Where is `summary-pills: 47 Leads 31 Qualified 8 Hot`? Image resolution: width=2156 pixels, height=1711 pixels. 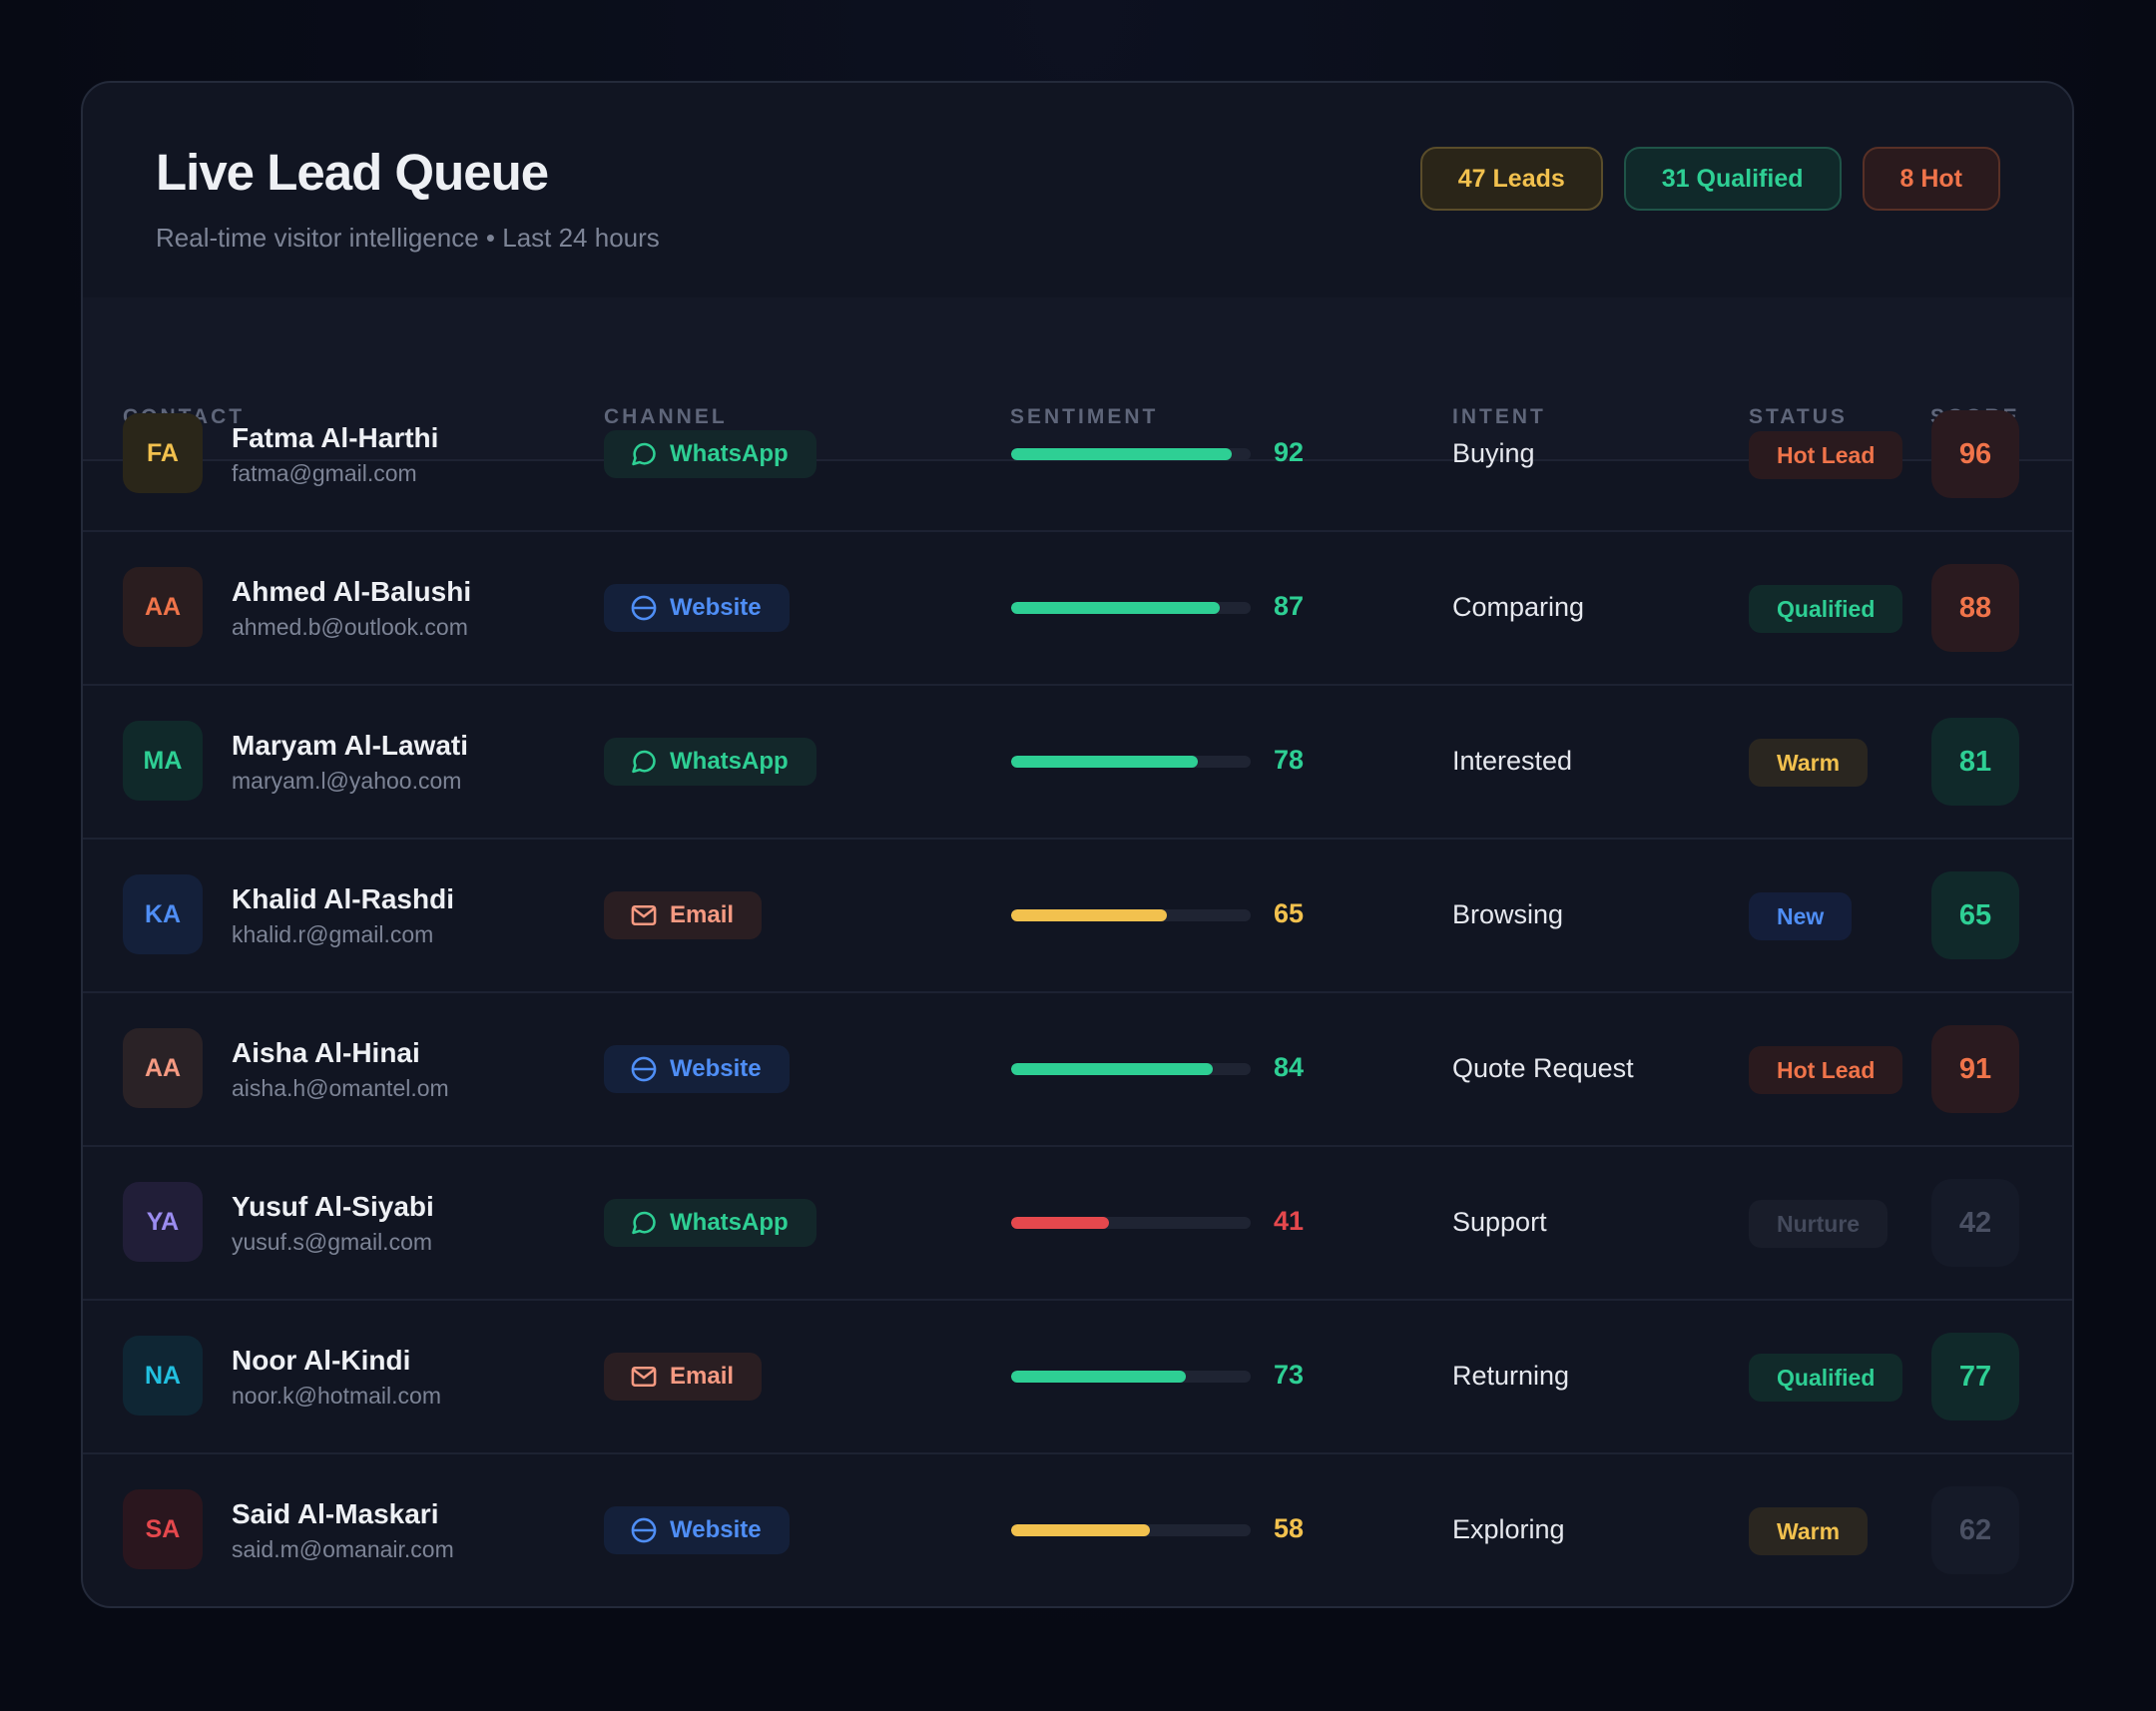 summary-pills: 47 Leads 31 Qualified 8 Hot is located at coordinates (1709, 179).